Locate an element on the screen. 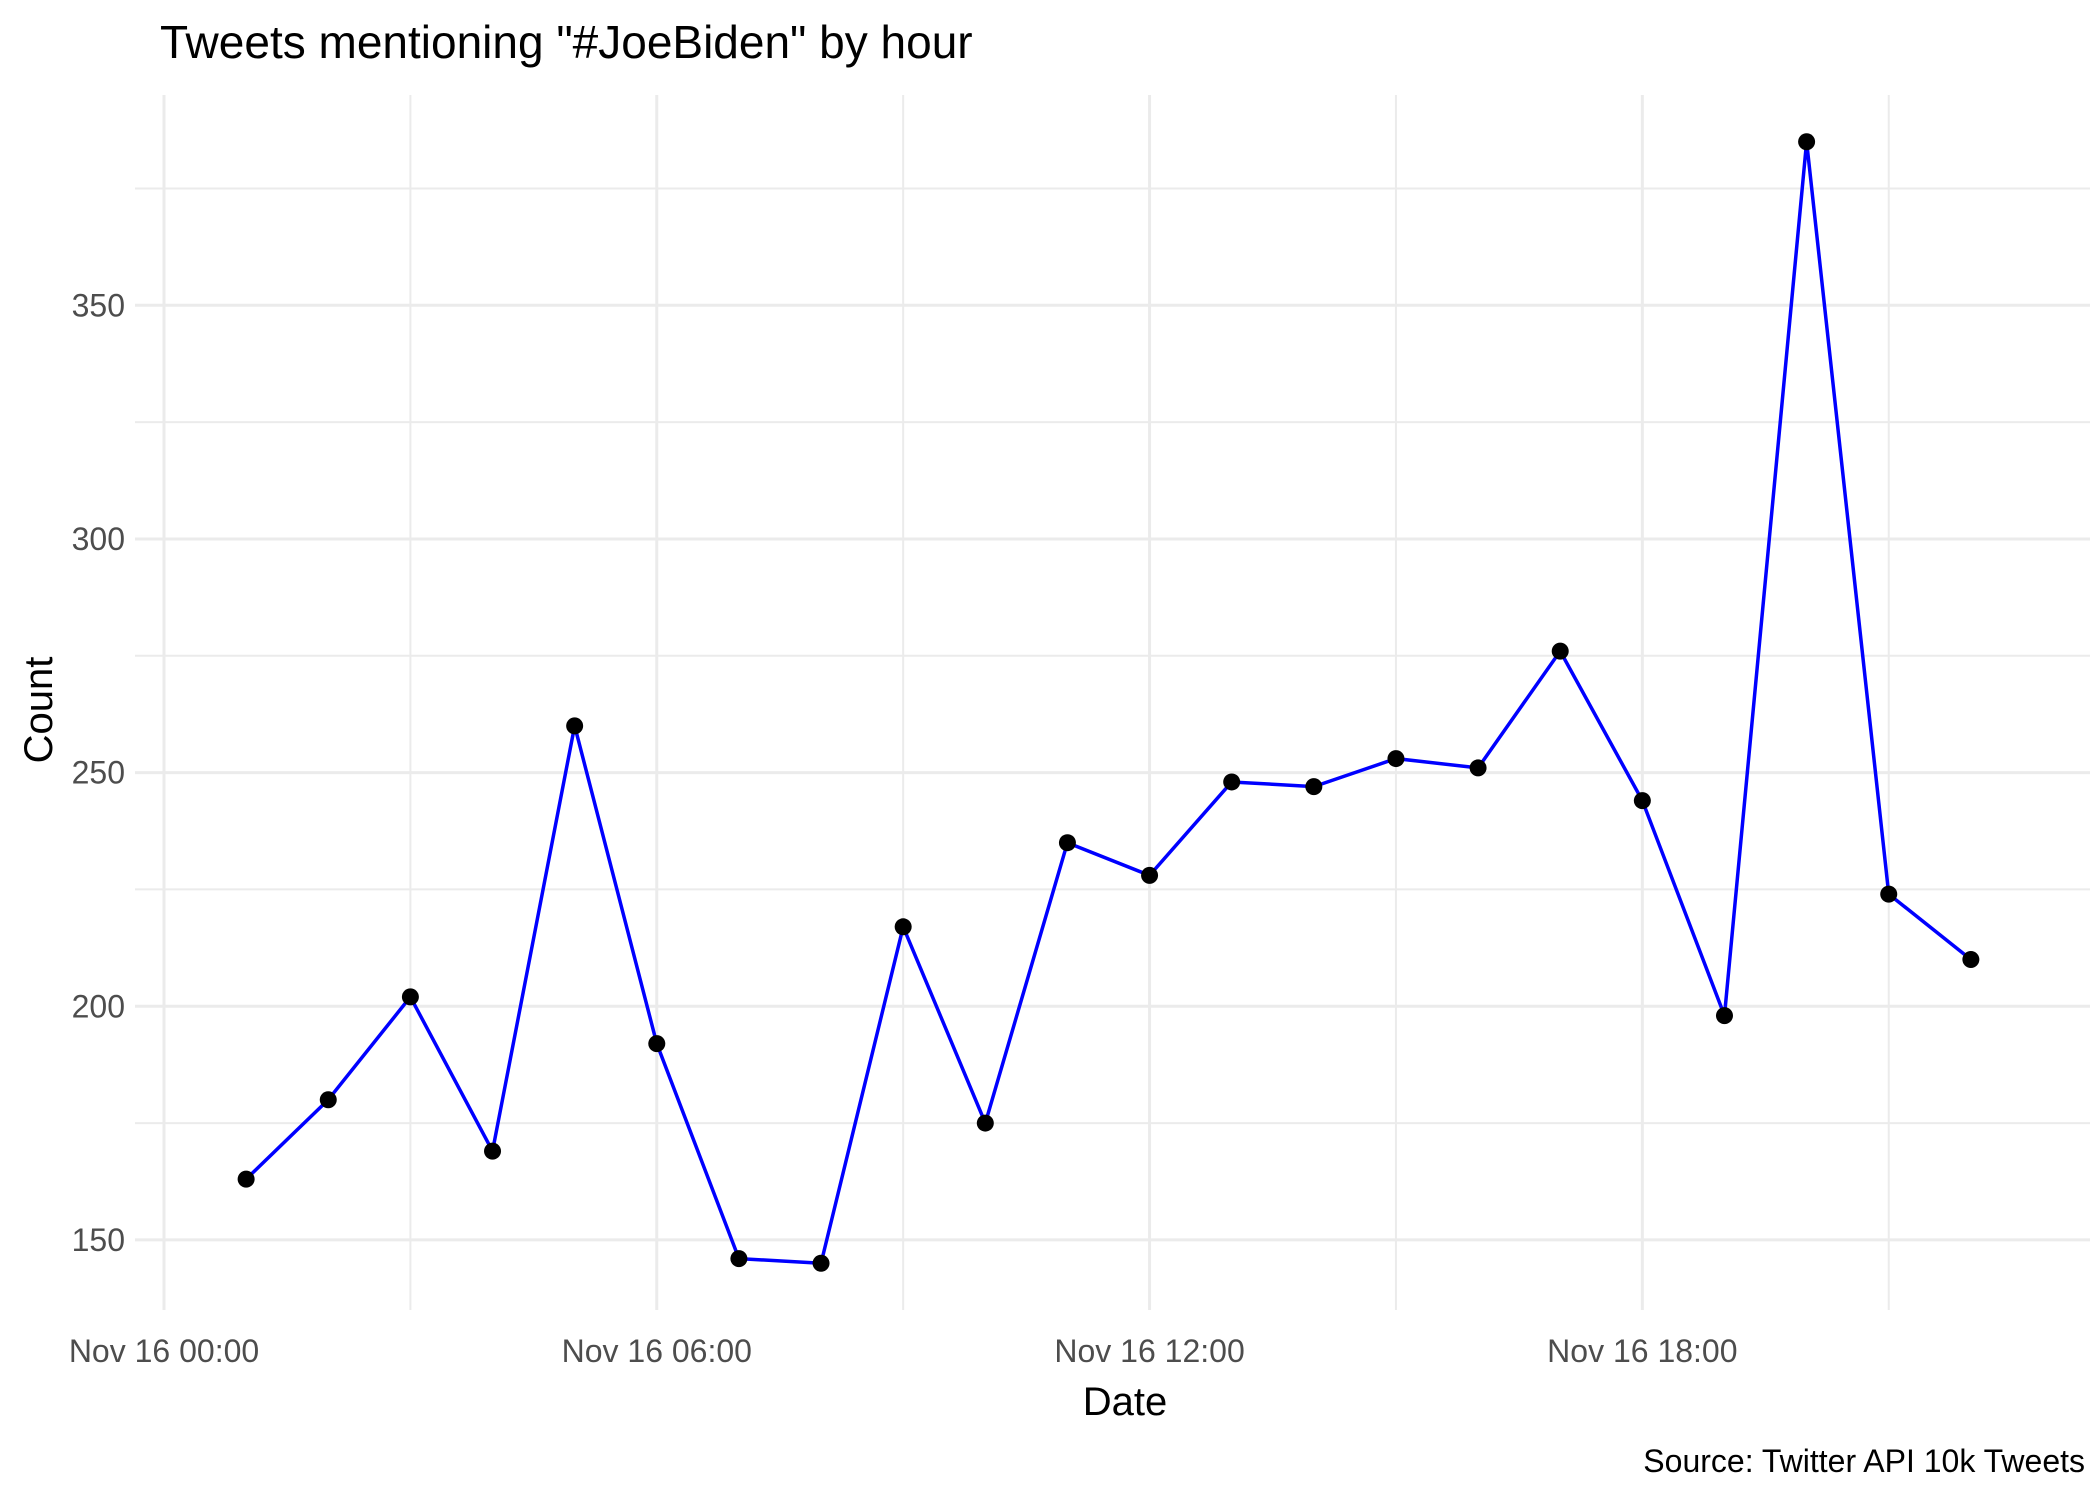 Image resolution: width=2099 pixels, height=1504 pixels. y-tick-label: 300 is located at coordinates (98, 539).